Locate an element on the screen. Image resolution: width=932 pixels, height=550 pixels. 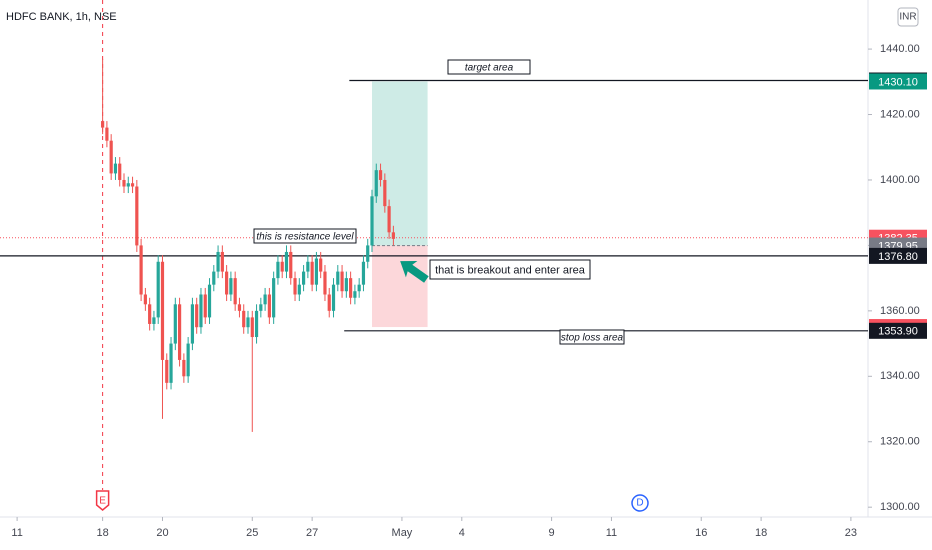
y-tick-label: 1400.00 is located at coordinates (900, 180).